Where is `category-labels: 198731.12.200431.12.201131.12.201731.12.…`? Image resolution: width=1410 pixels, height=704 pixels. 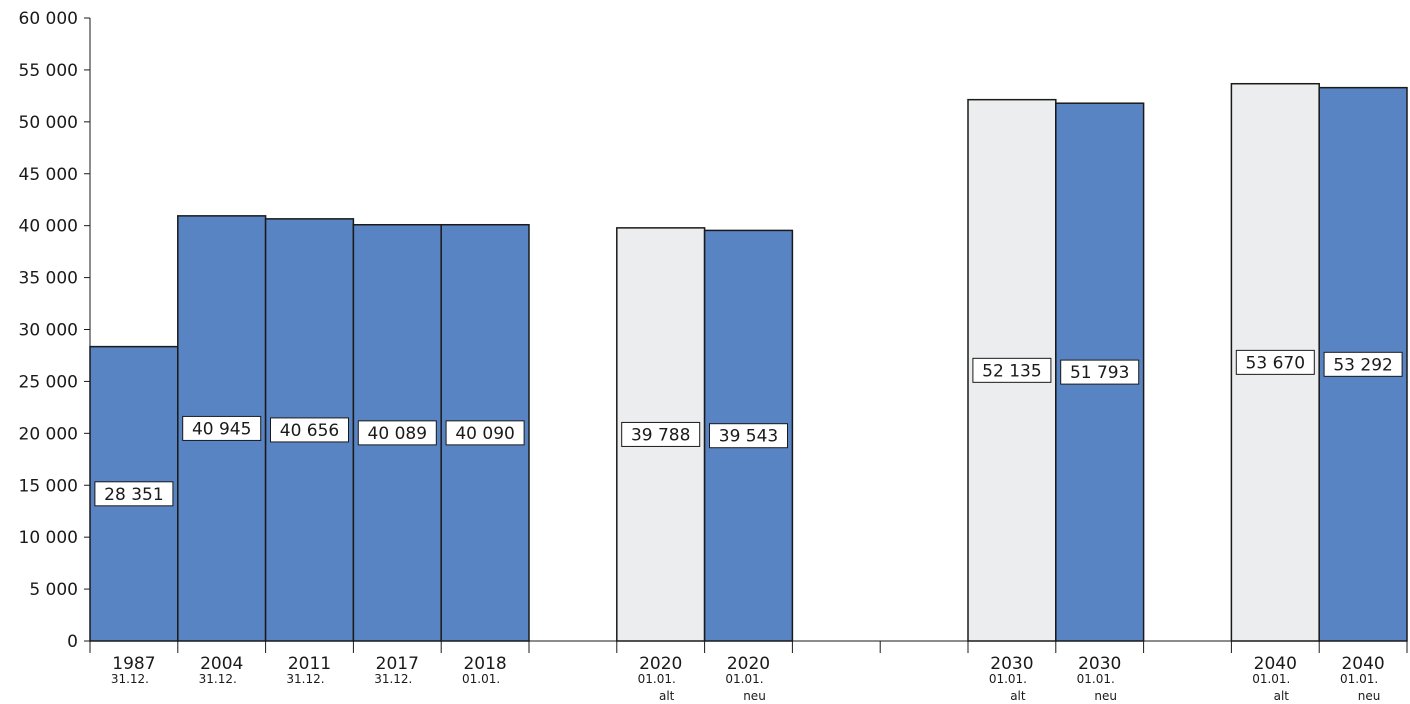
category-labels: 198731.12.200431.12.201131.12.201731.12.… is located at coordinates (748, 678).